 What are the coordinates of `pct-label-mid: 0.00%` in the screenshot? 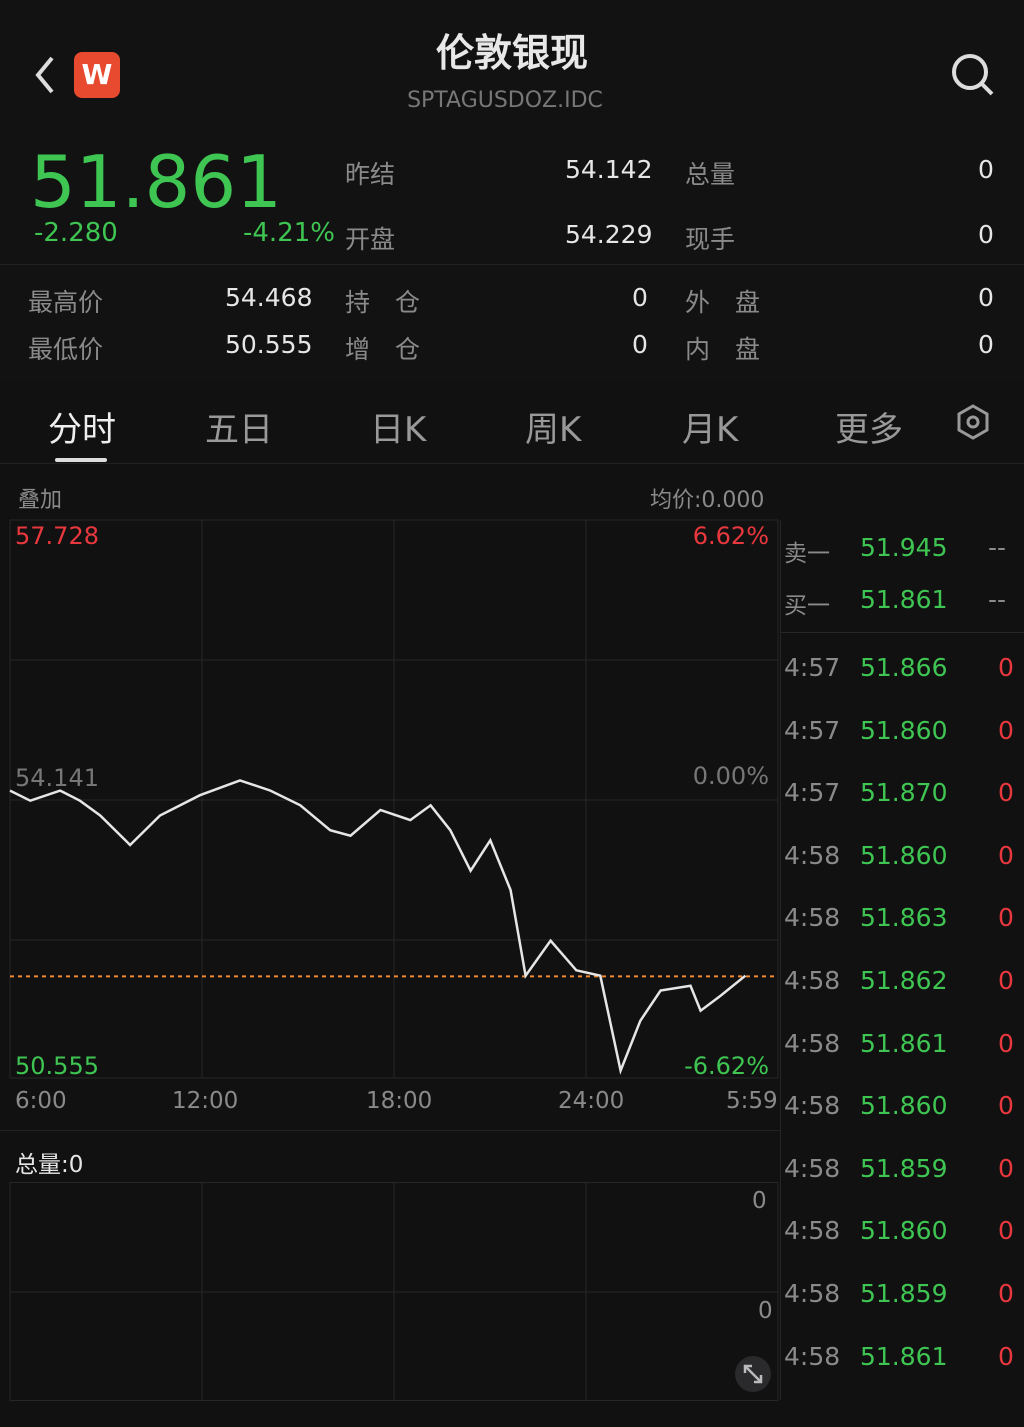 It's located at (730, 776).